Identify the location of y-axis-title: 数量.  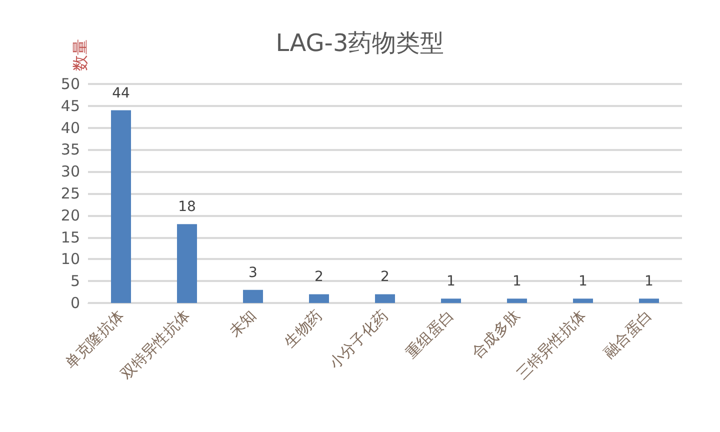
(80, 55).